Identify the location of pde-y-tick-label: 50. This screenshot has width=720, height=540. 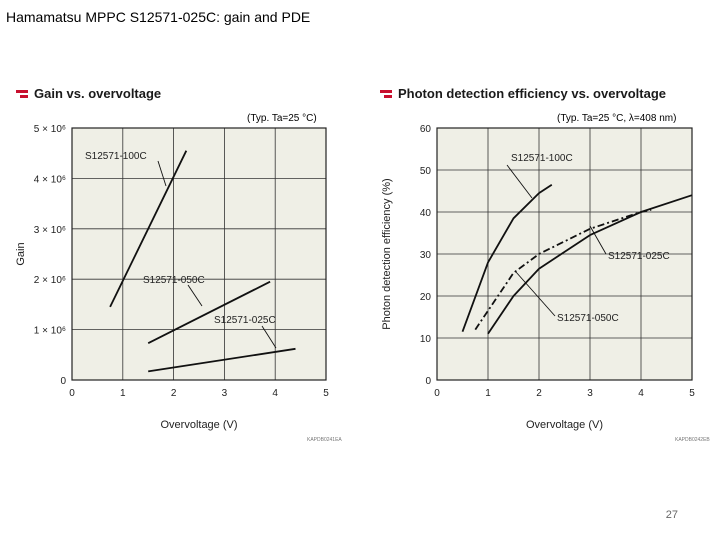
(426, 171).